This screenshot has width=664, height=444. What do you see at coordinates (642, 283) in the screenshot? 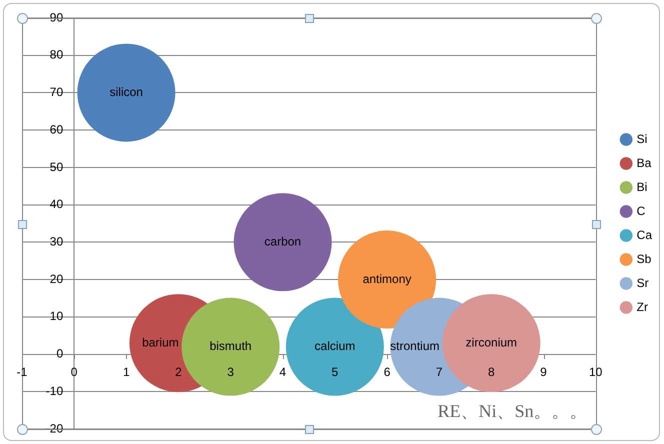
I see `legend-label: Sr` at bounding box center [642, 283].